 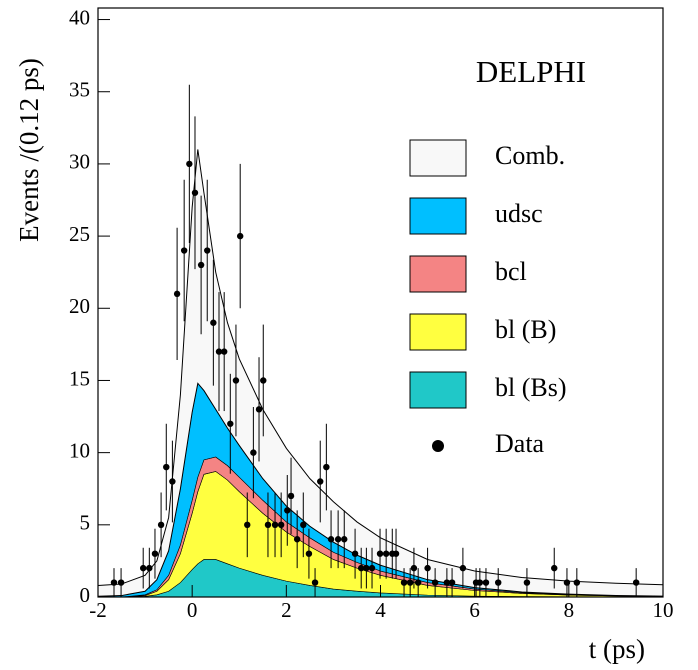 I want to click on x-tick-label: 0, so click(x=192, y=610).